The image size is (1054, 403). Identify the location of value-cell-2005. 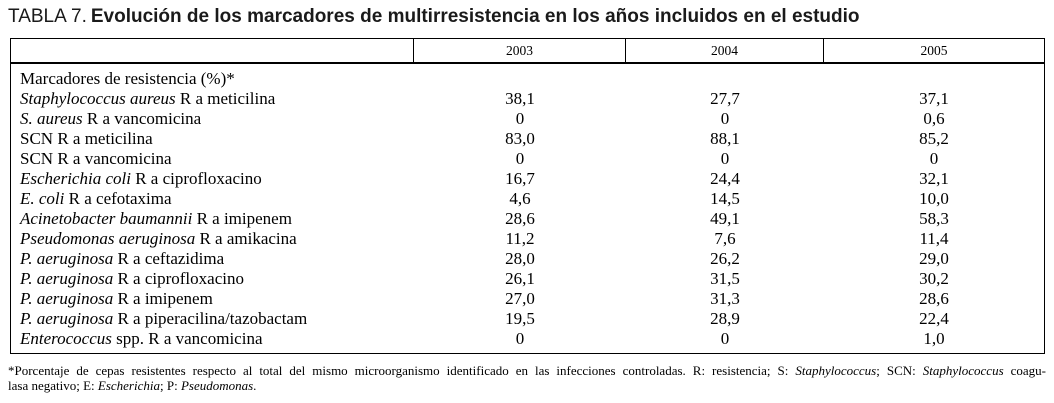
(934, 79).